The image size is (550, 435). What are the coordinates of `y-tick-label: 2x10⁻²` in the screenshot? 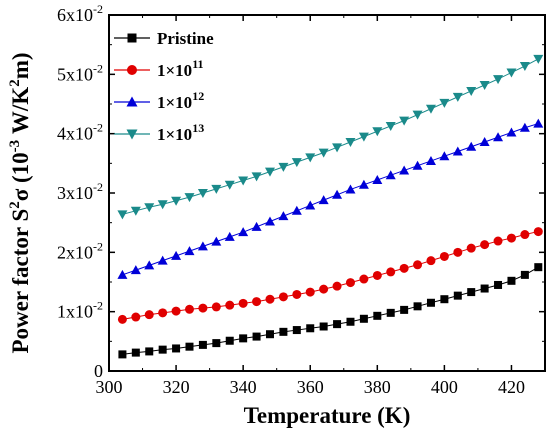 It's located at (80, 250).